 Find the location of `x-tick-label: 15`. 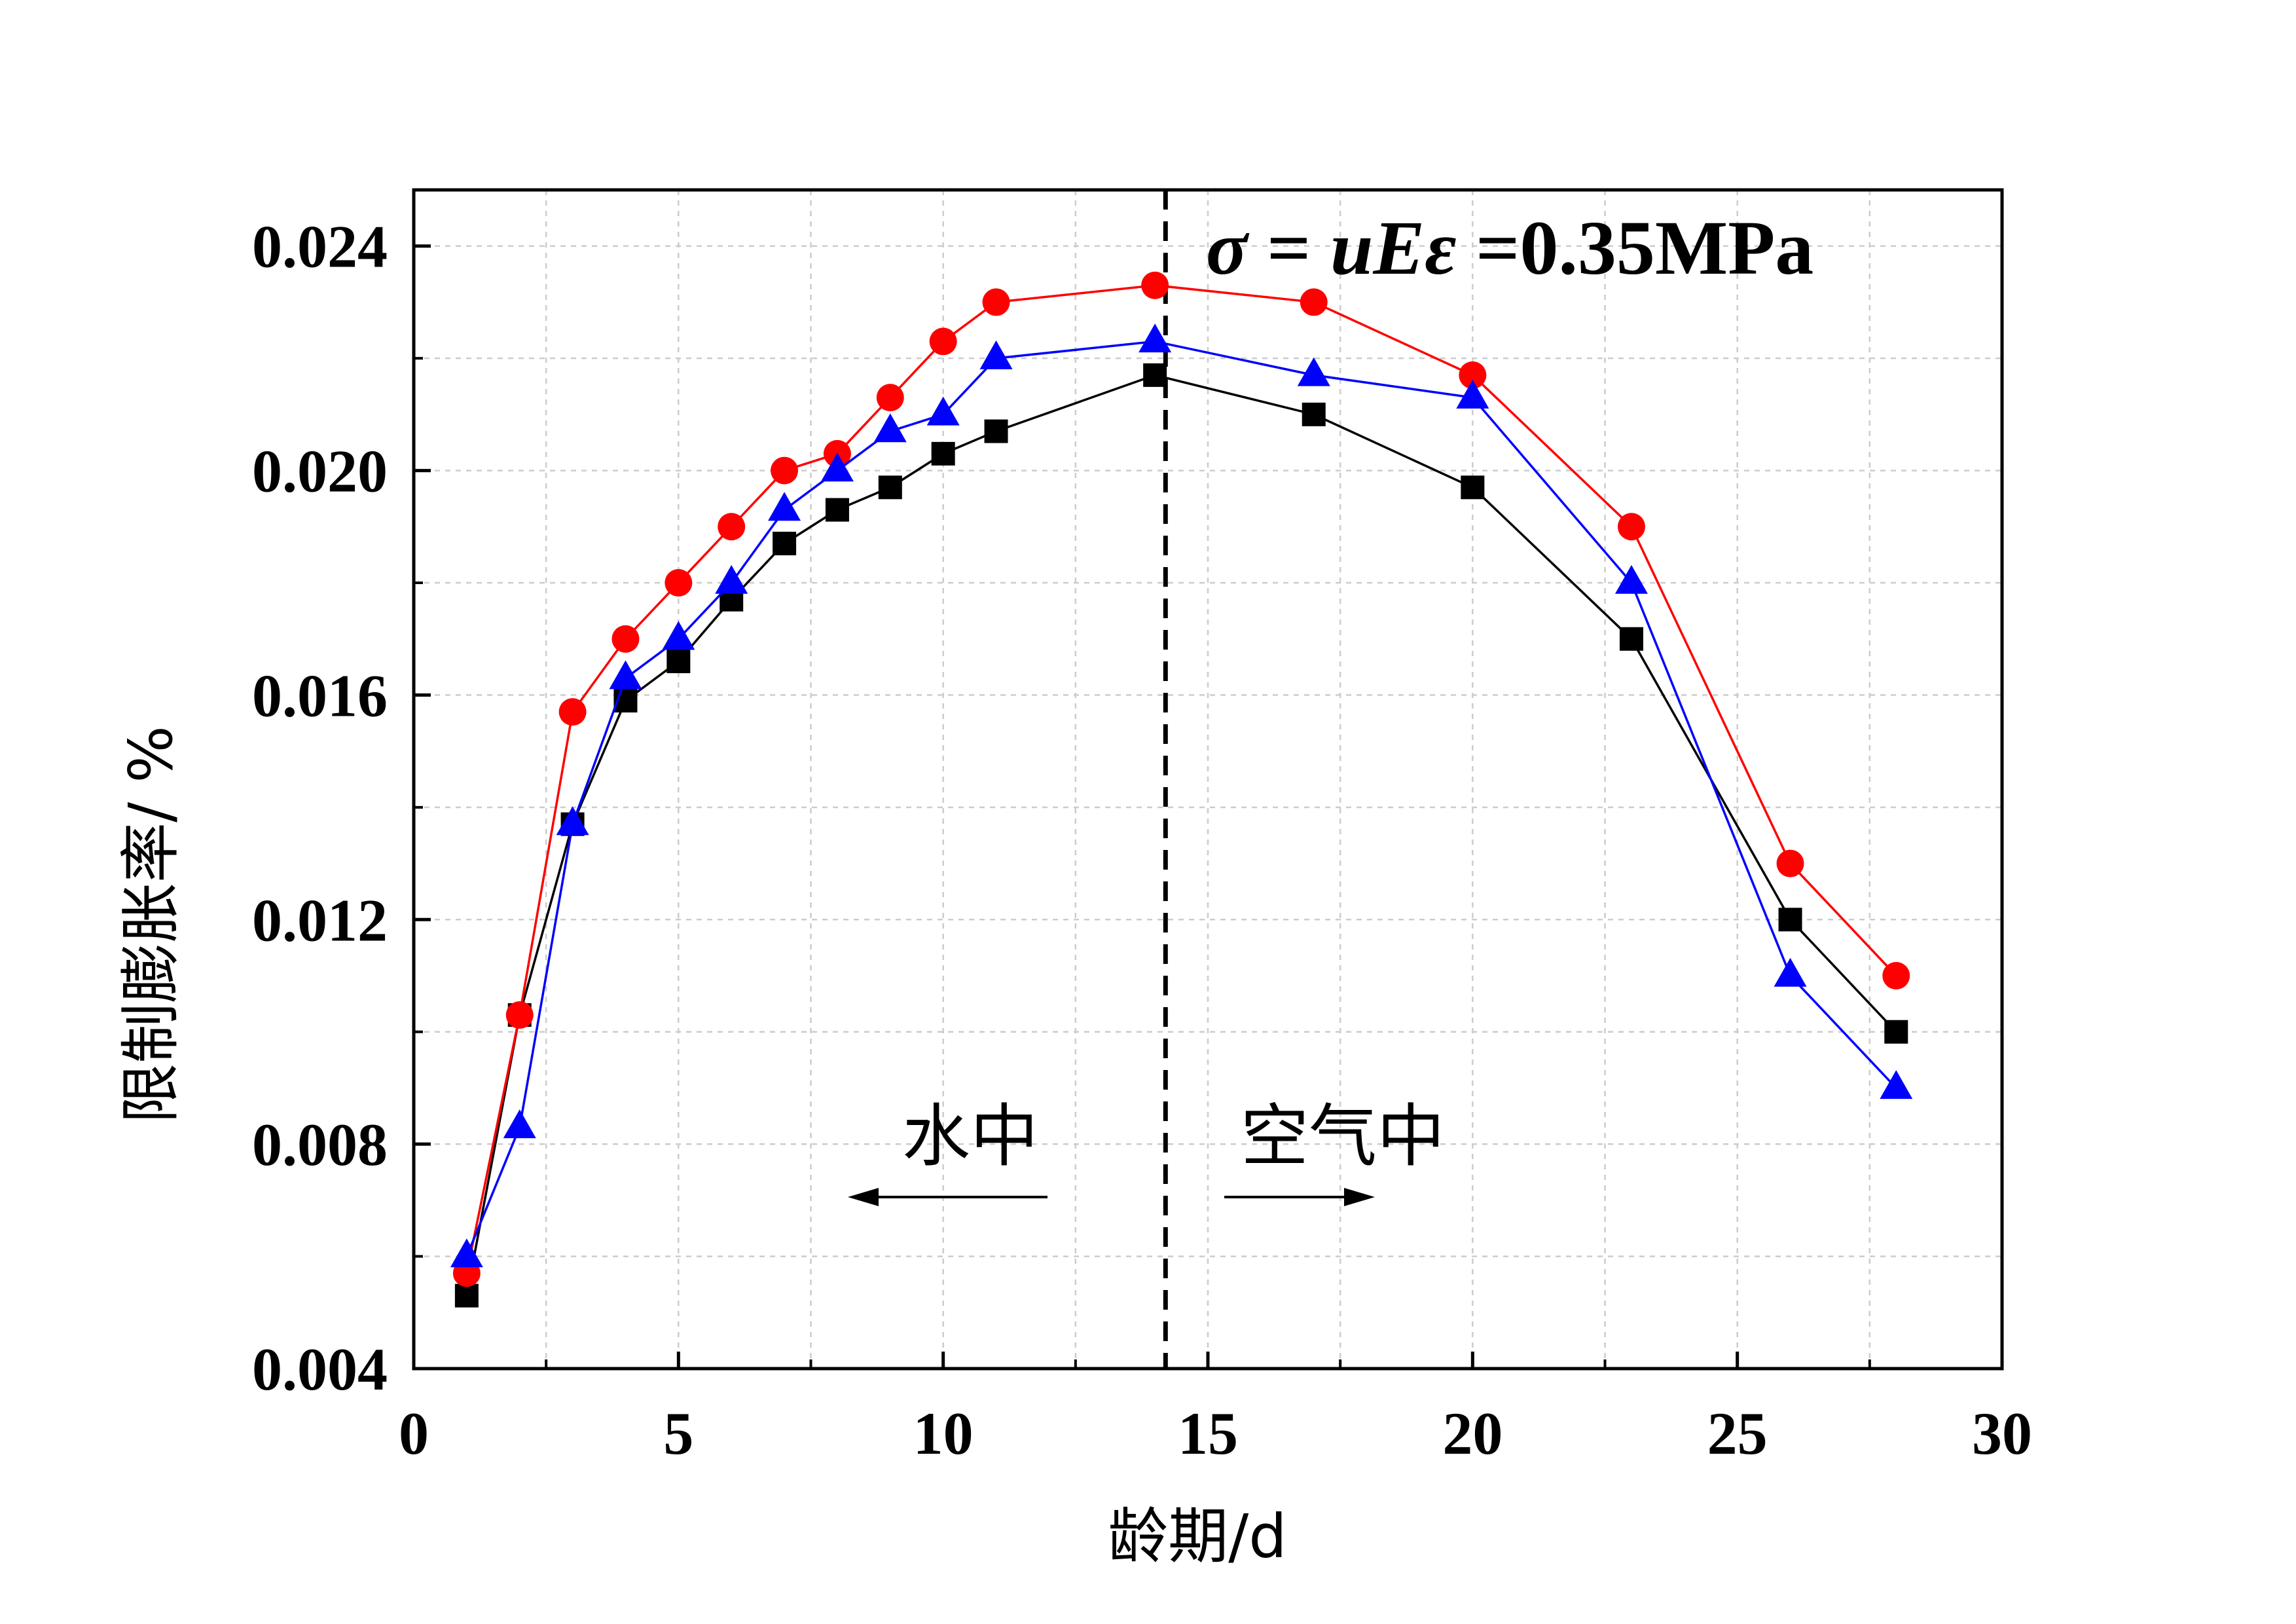

x-tick-label: 15 is located at coordinates (1208, 1433).